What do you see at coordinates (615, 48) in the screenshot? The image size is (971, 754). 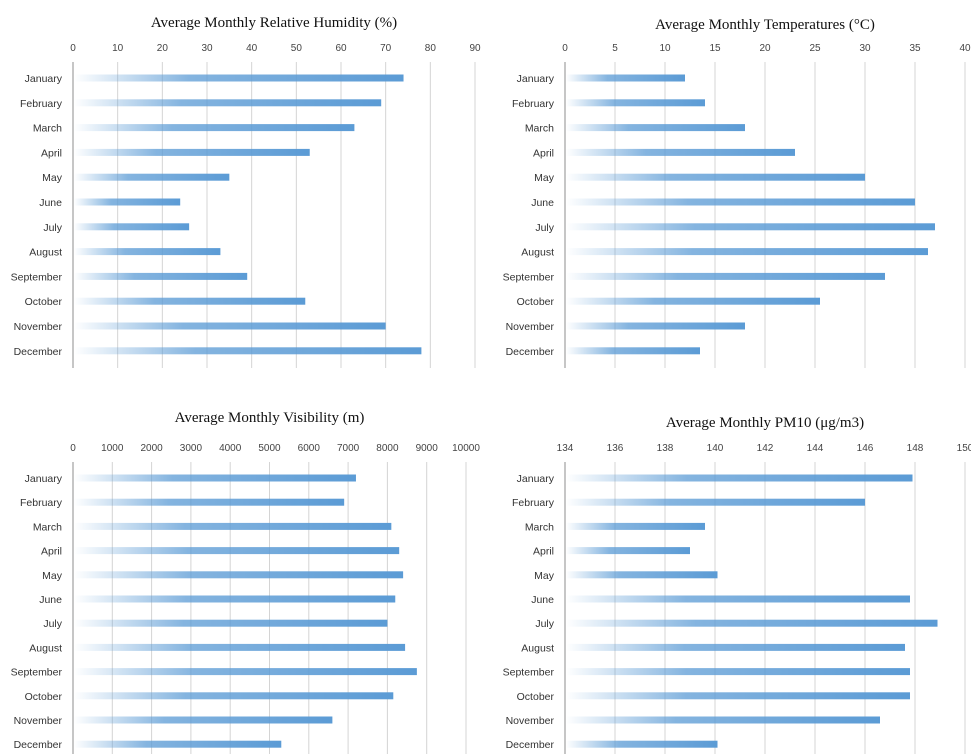 I see `x-tick-label: 5` at bounding box center [615, 48].